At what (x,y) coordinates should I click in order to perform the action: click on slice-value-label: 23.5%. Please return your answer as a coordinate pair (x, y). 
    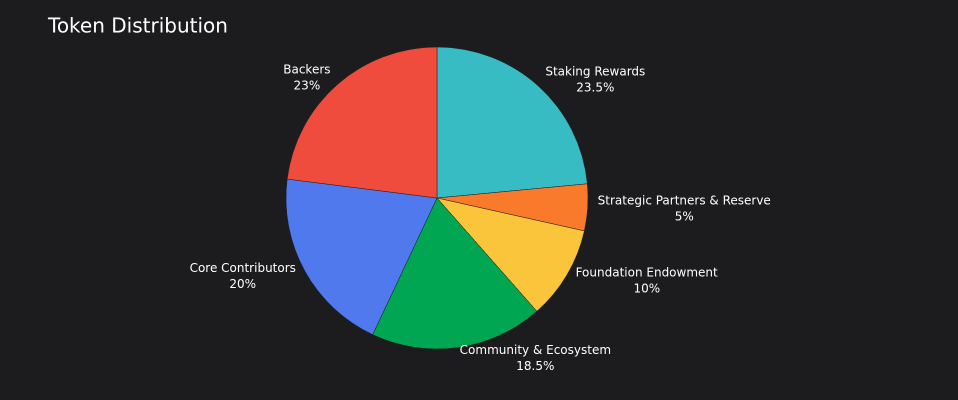
    Looking at the image, I should click on (595, 87).